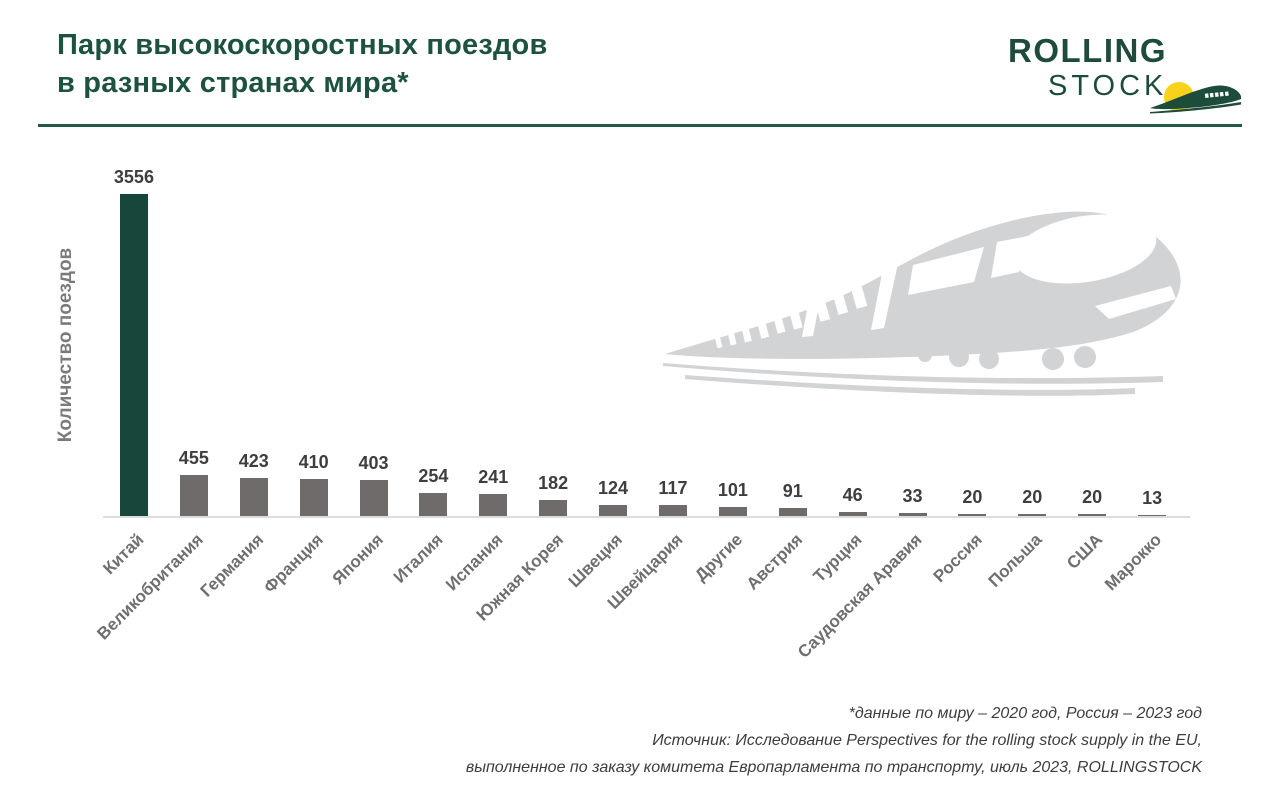 This screenshot has height=796, width=1280. I want to click on bar-column: 455 Великобритания, so click(159, 419).